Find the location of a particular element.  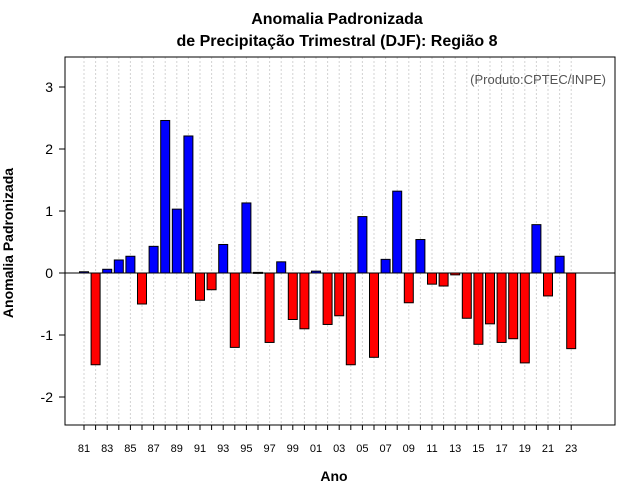

chart-title-line1: Anomalia Padronizada is located at coordinates (337, 19).